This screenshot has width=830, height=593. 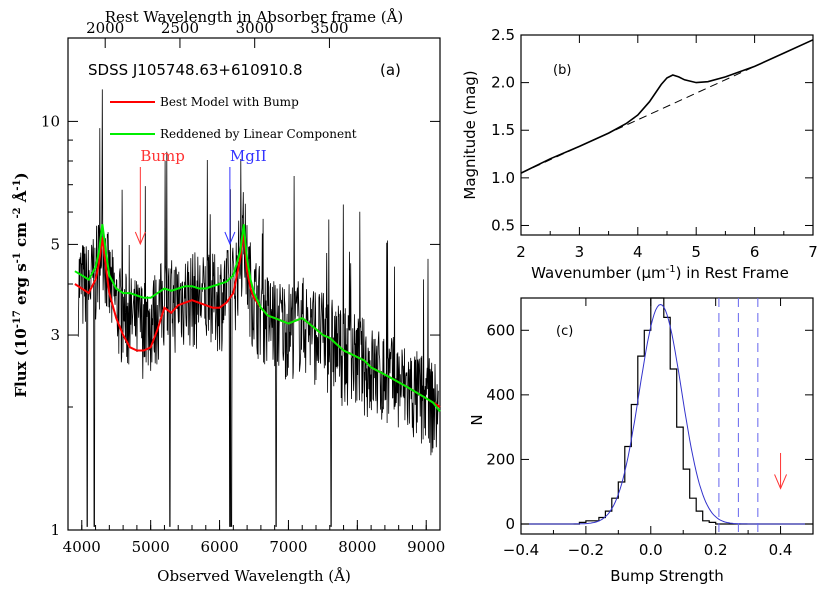 I want to click on panel-c-y-tick-label: 0, so click(x=510, y=524).